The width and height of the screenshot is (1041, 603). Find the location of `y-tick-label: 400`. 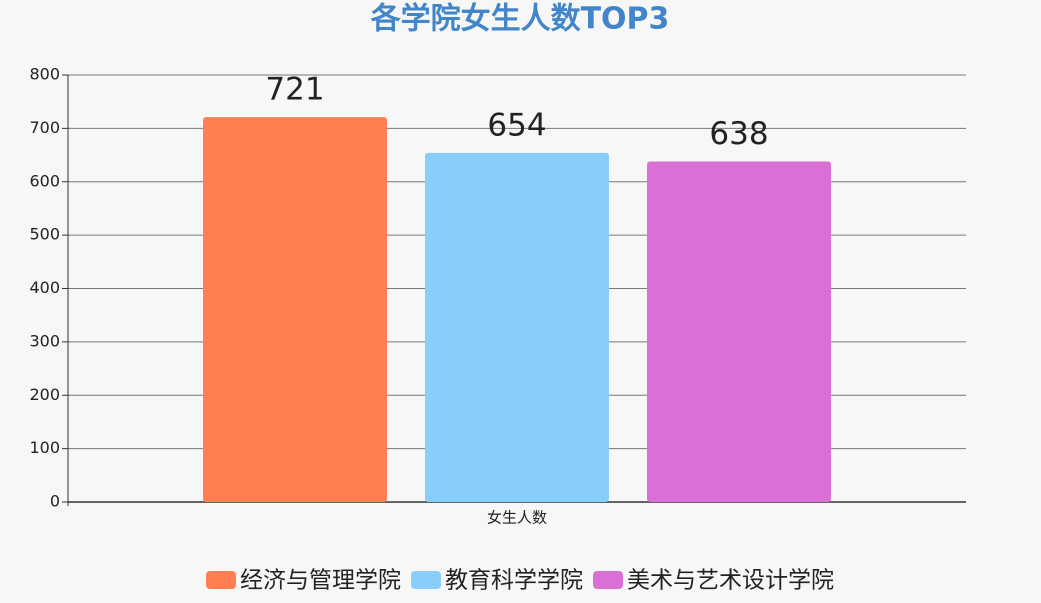

y-tick-label: 400 is located at coordinates (44, 287).